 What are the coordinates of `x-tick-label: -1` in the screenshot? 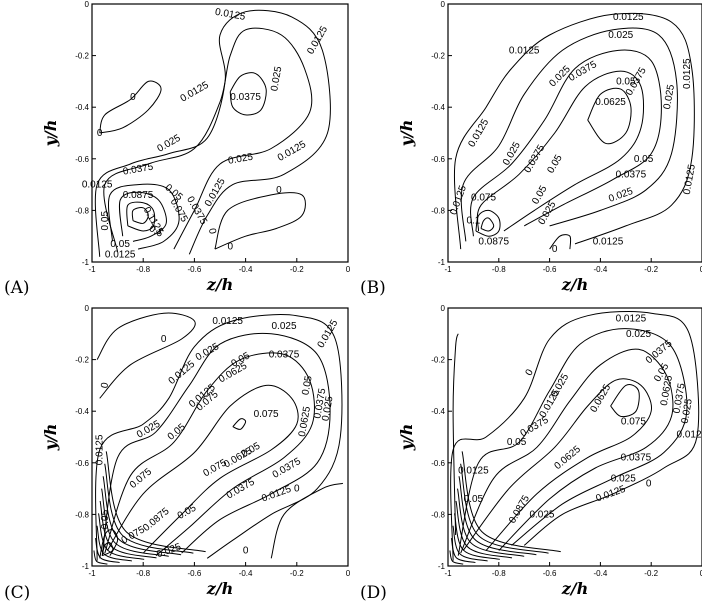 It's located at (448, 269).